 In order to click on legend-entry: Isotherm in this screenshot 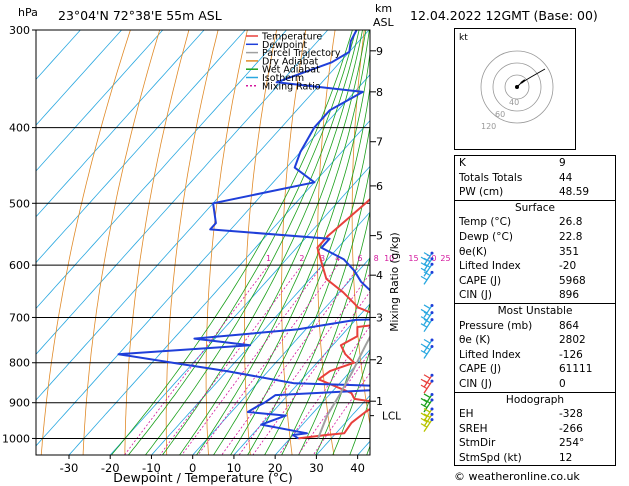, I will do `click(283, 78)`.